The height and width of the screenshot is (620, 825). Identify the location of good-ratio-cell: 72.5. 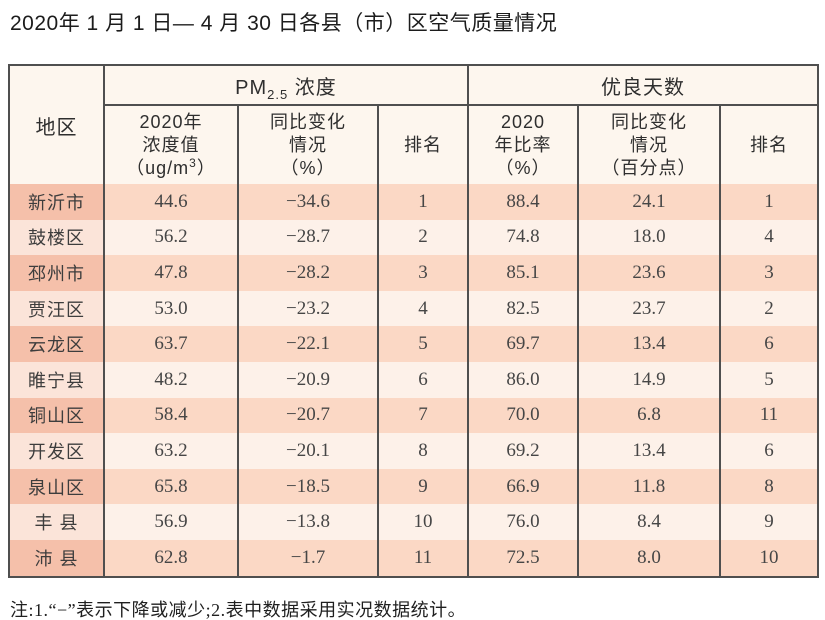
(522, 558).